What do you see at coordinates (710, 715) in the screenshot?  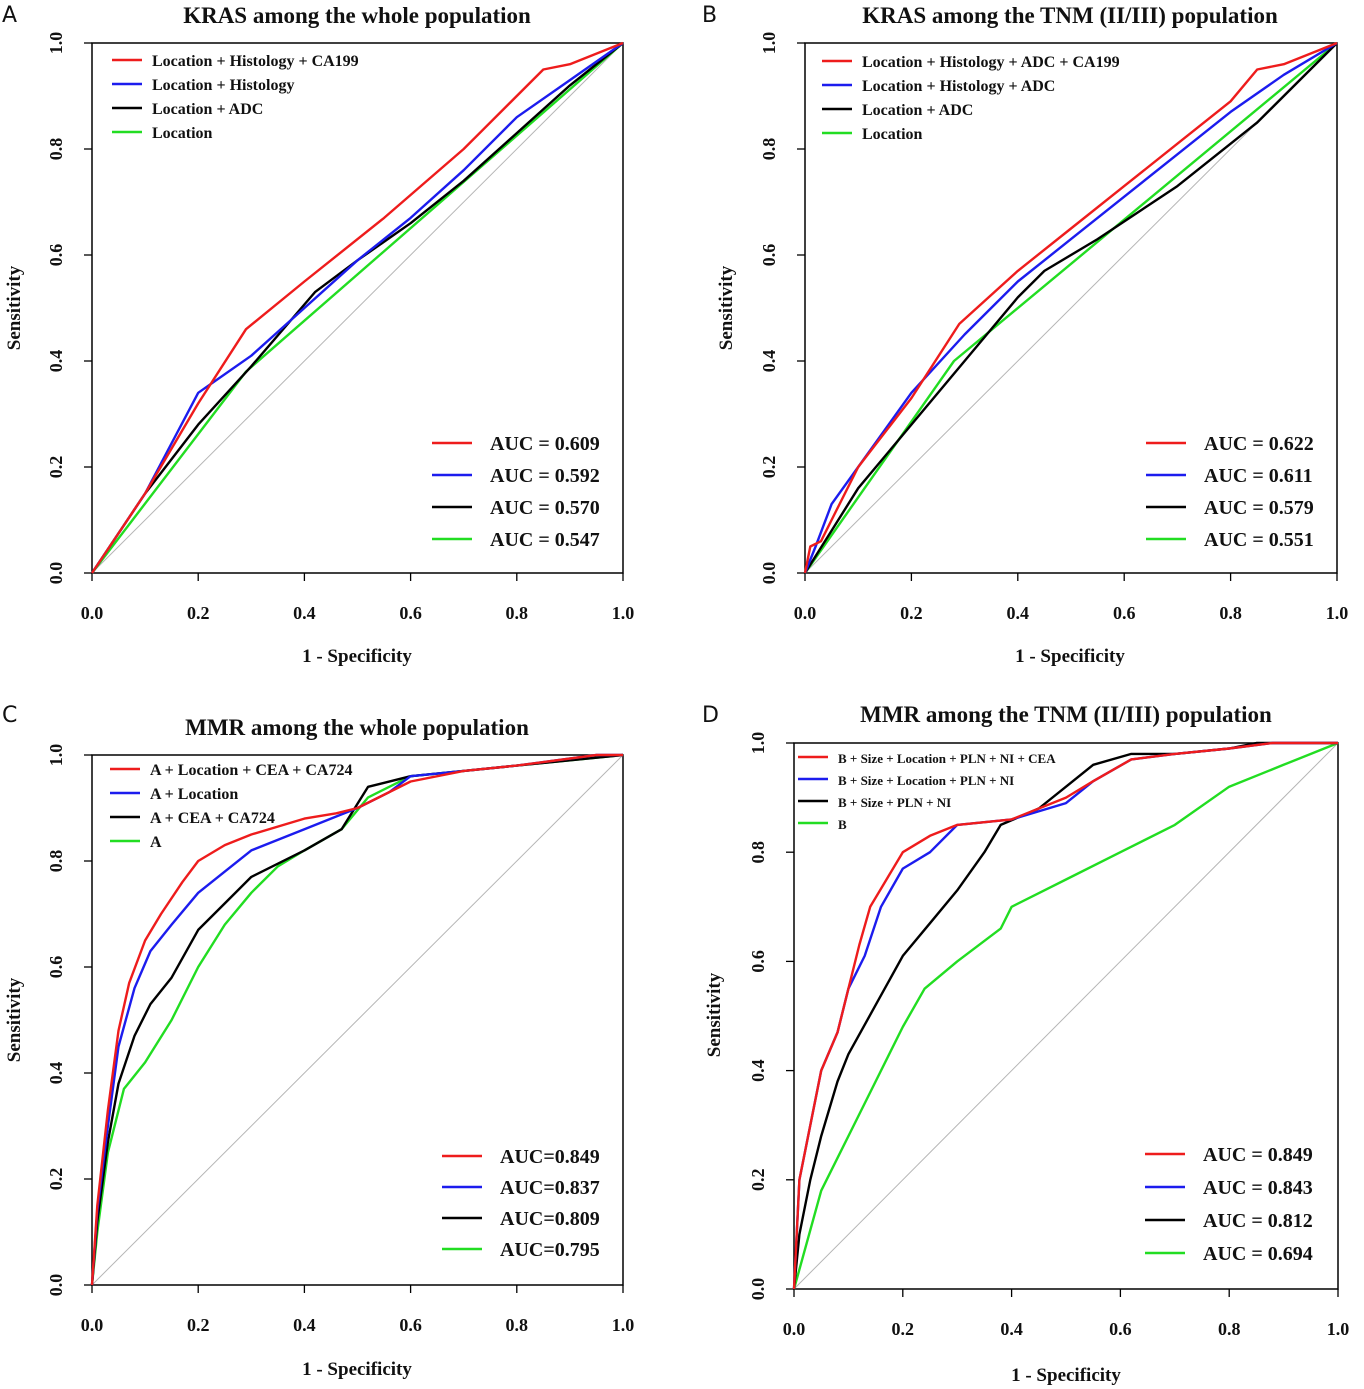 I see `panel-label-d: D` at bounding box center [710, 715].